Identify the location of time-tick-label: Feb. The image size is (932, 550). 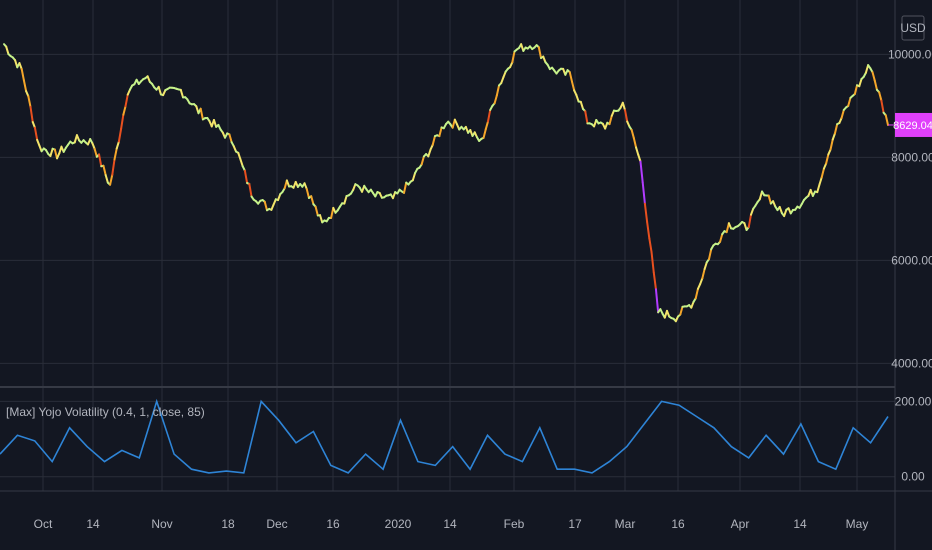
(514, 524).